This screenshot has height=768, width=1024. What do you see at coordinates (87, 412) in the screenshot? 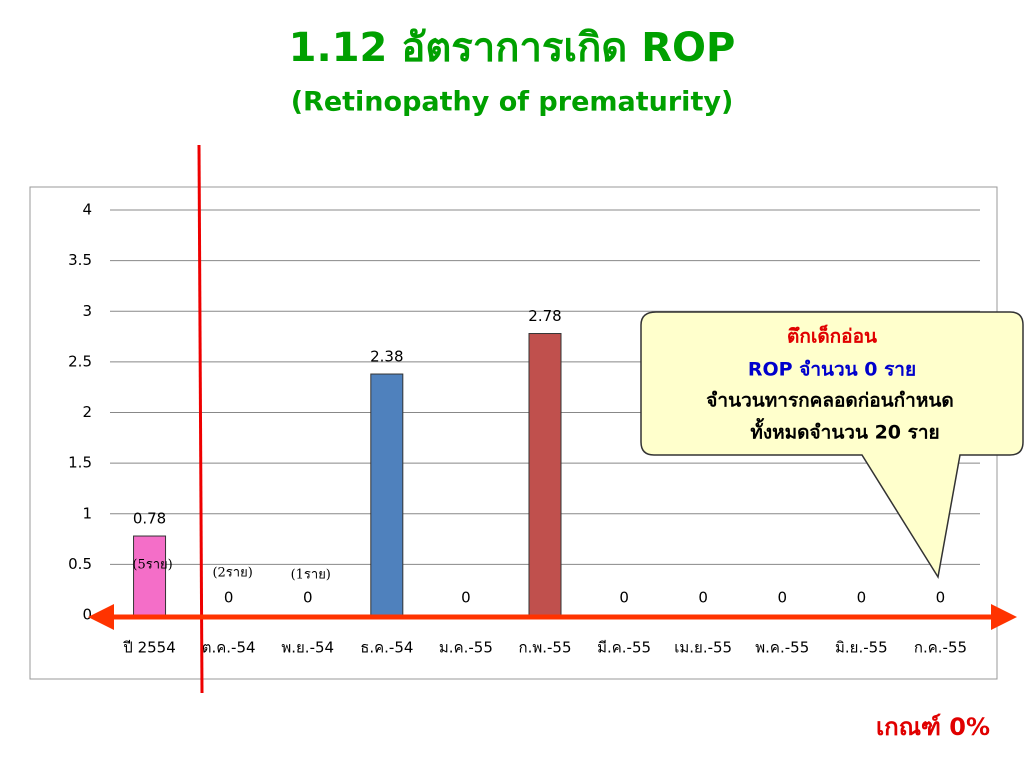
I see `y-tick-label: 2` at bounding box center [87, 412].